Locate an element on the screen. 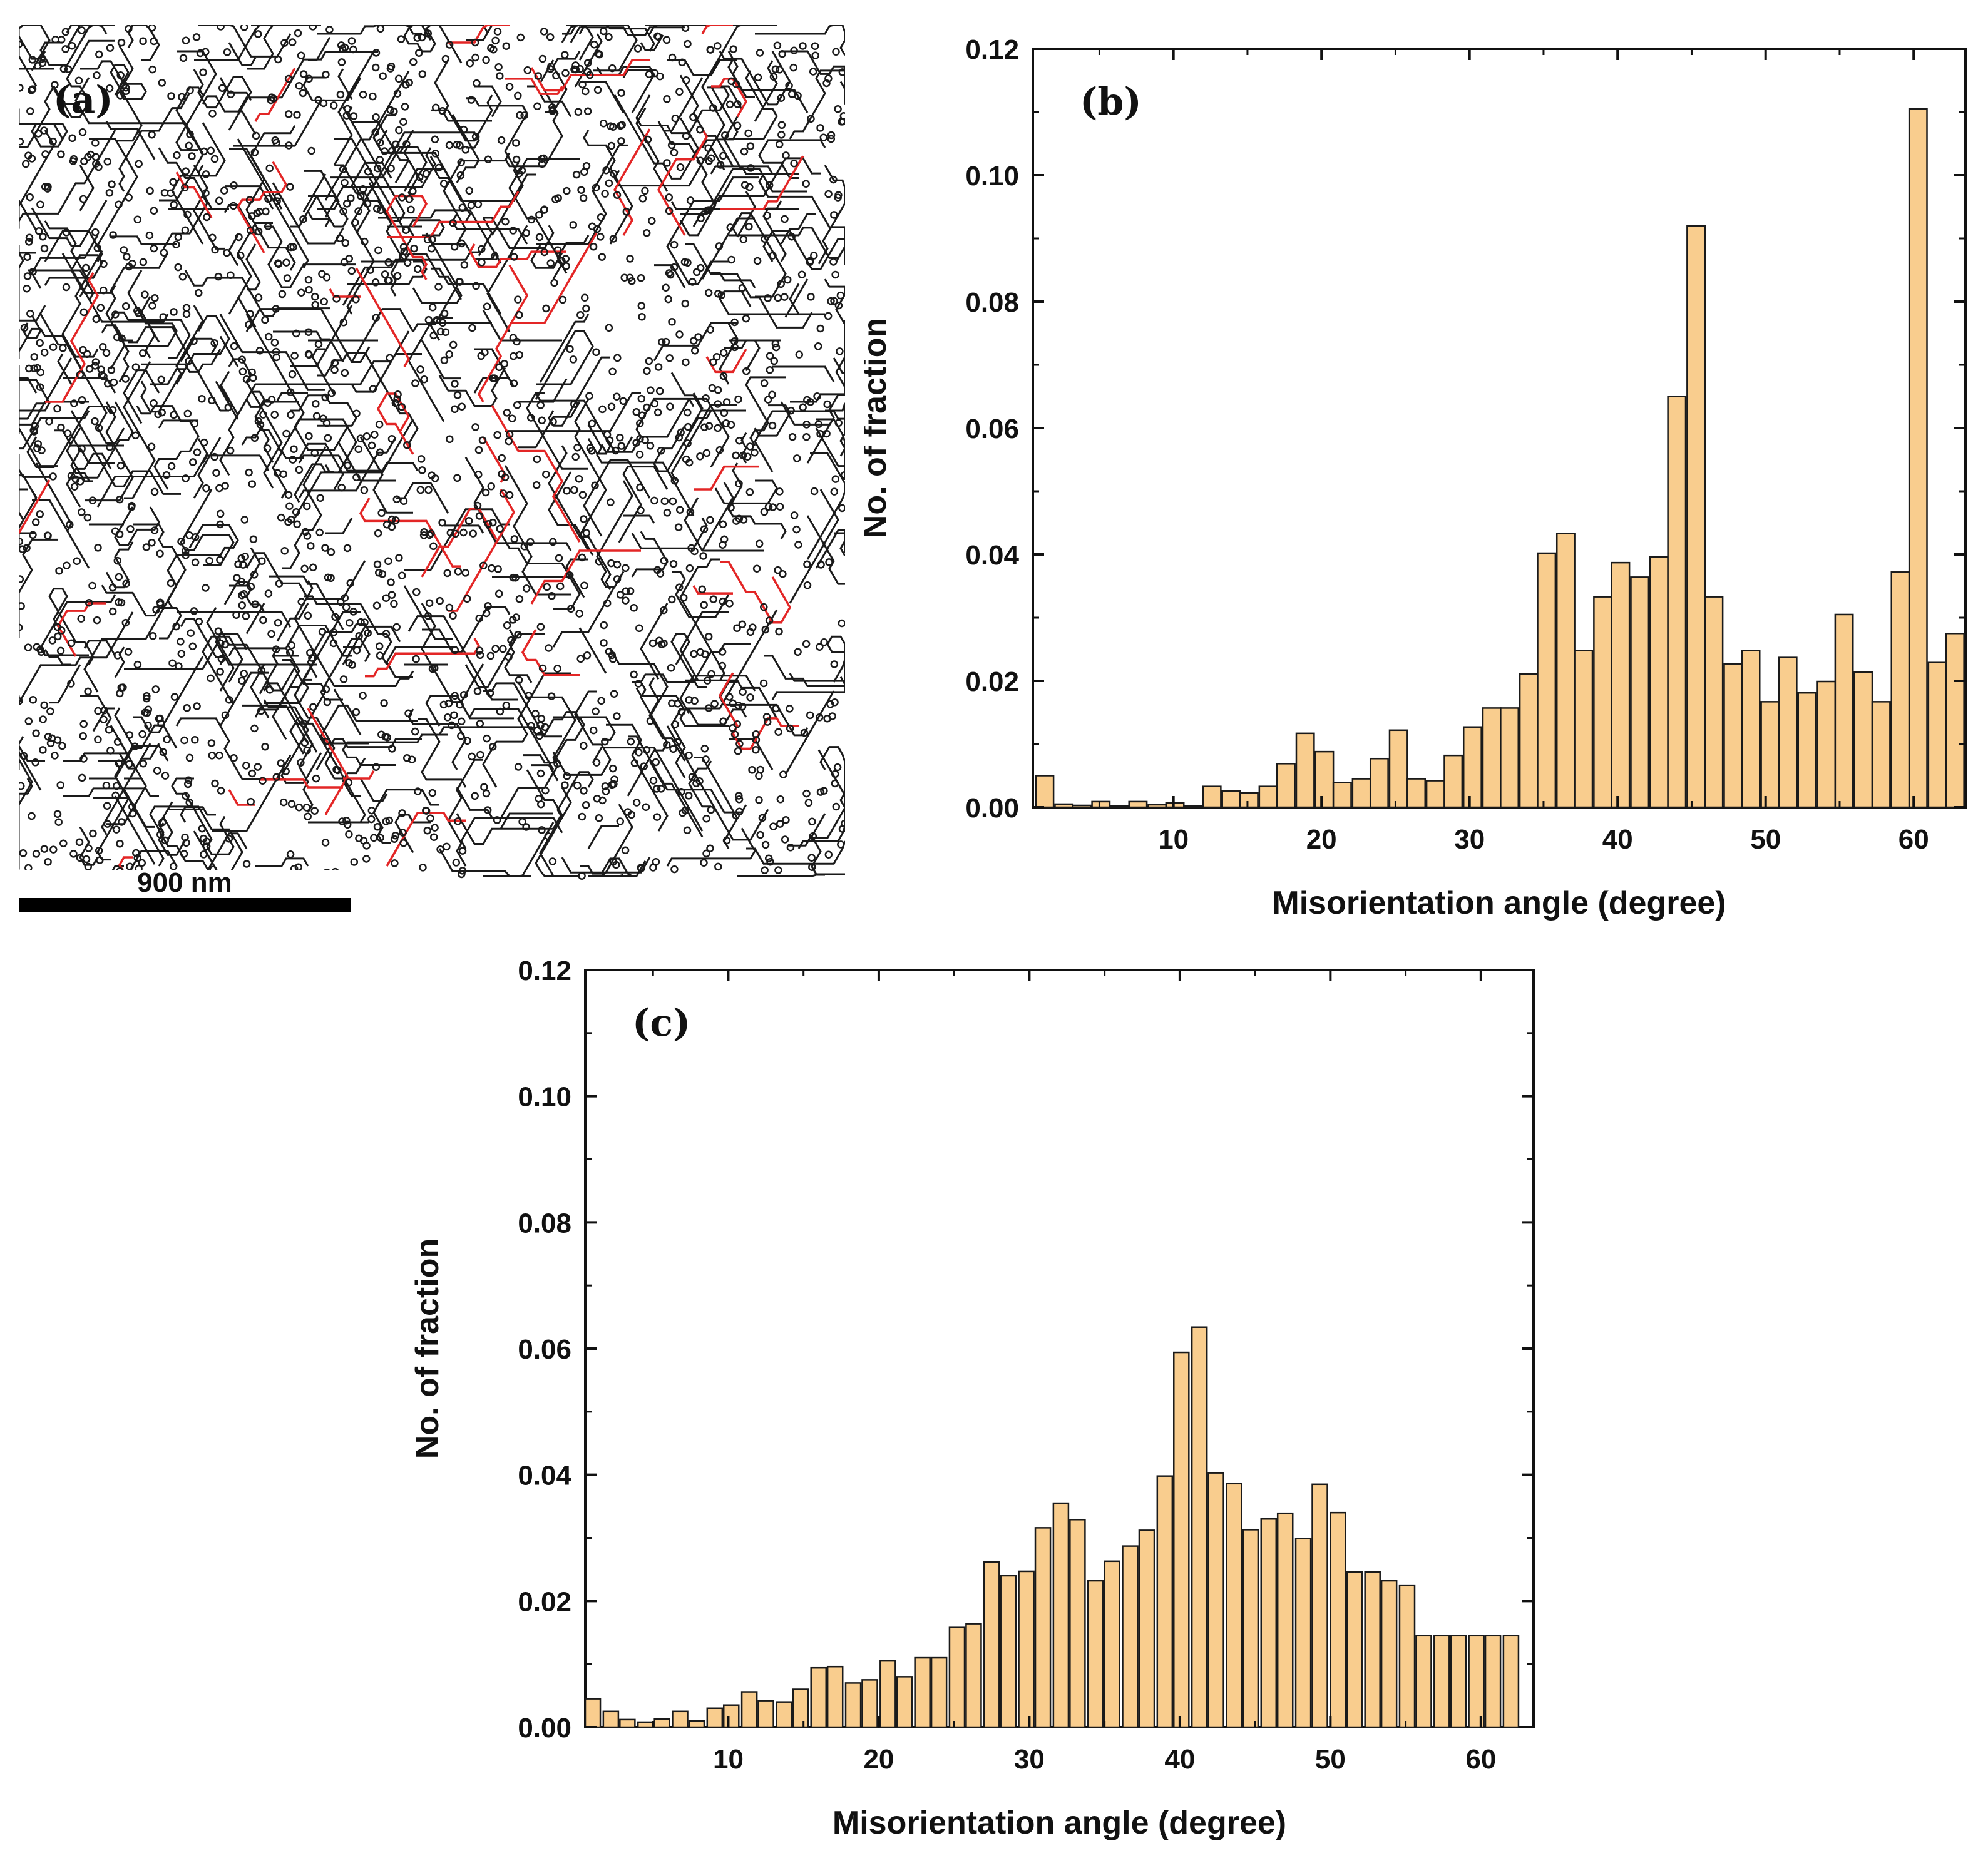  y-tick-label-b: 0.06 is located at coordinates (992, 429).